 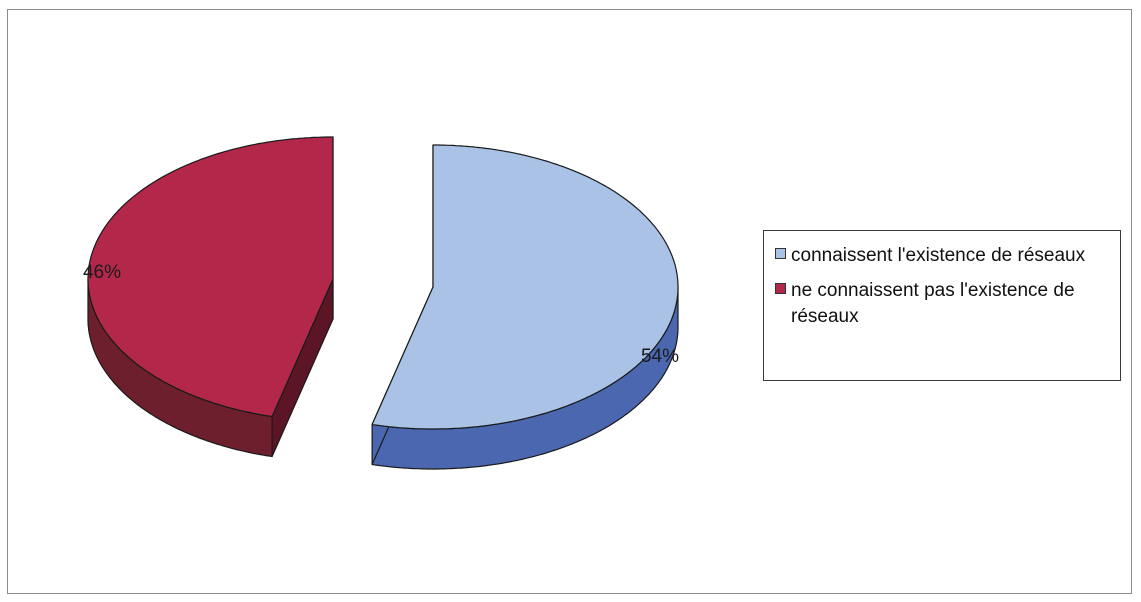 What do you see at coordinates (780, 288) in the screenshot?
I see `legend-swatch-unaware` at bounding box center [780, 288].